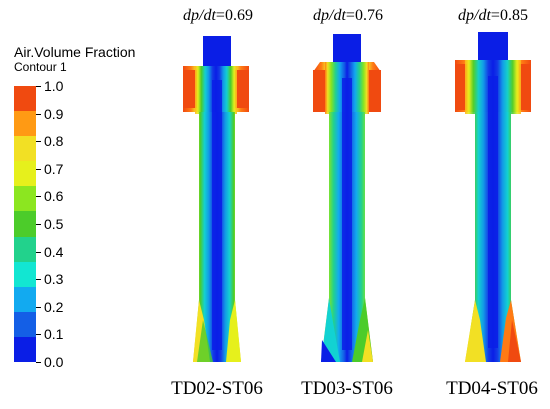 The image size is (550, 409). I want to click on case-label-td04: TD04-ST06, so click(492, 388).